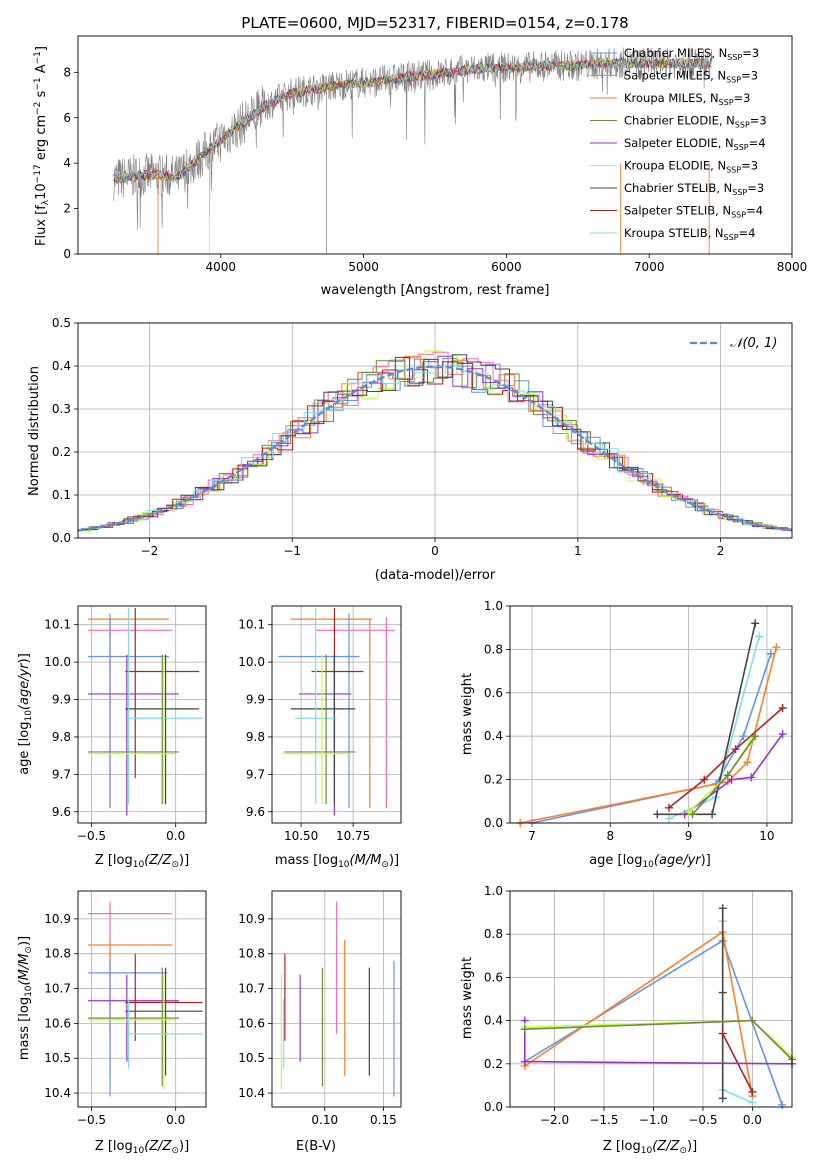 This screenshot has height=1170, width=819. I want to click on age-vs-z-ytick-label: 9.9, so click(61, 700).